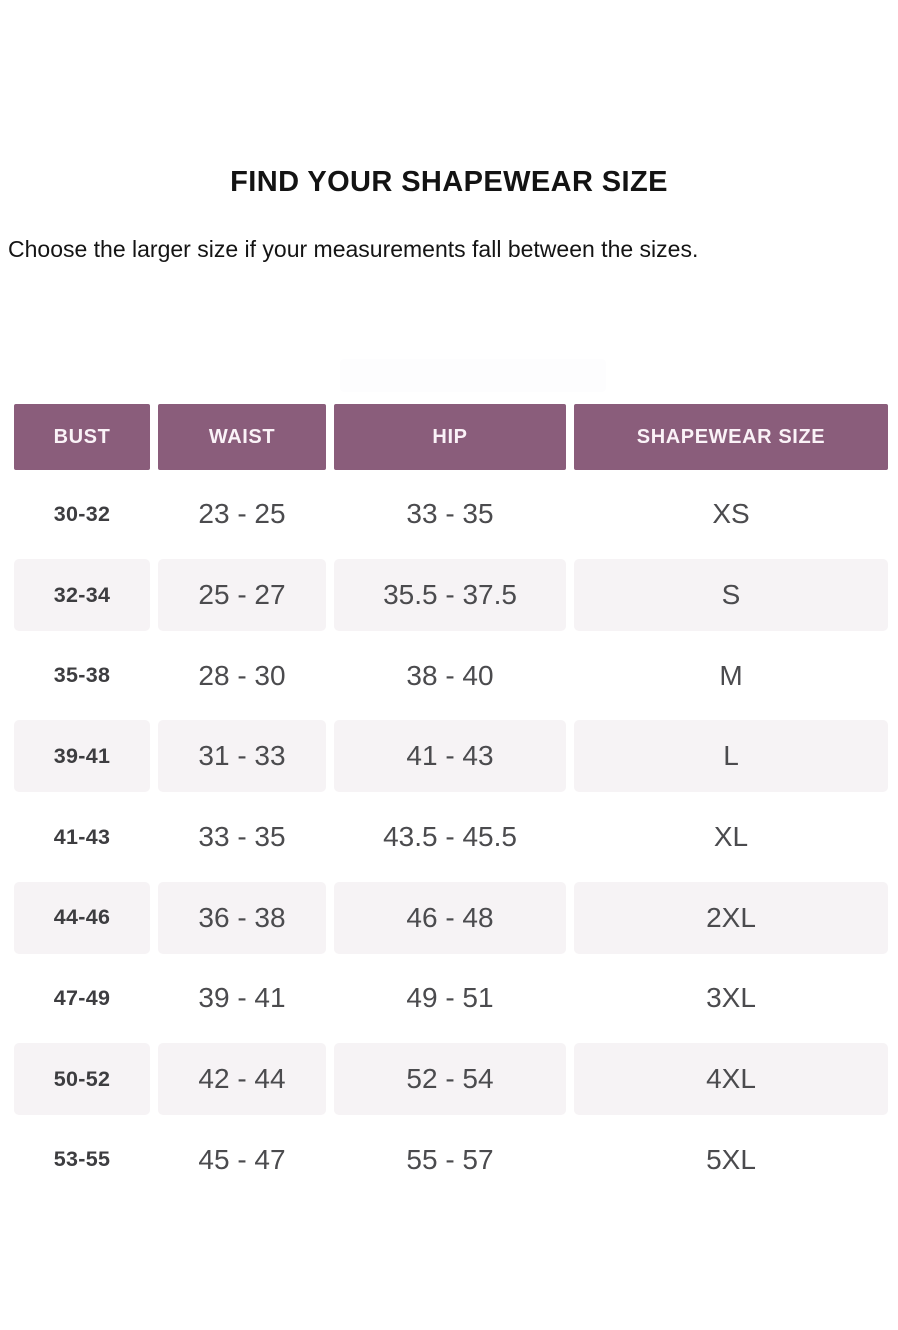  What do you see at coordinates (473, 375) in the screenshot?
I see `faint-watermark` at bounding box center [473, 375].